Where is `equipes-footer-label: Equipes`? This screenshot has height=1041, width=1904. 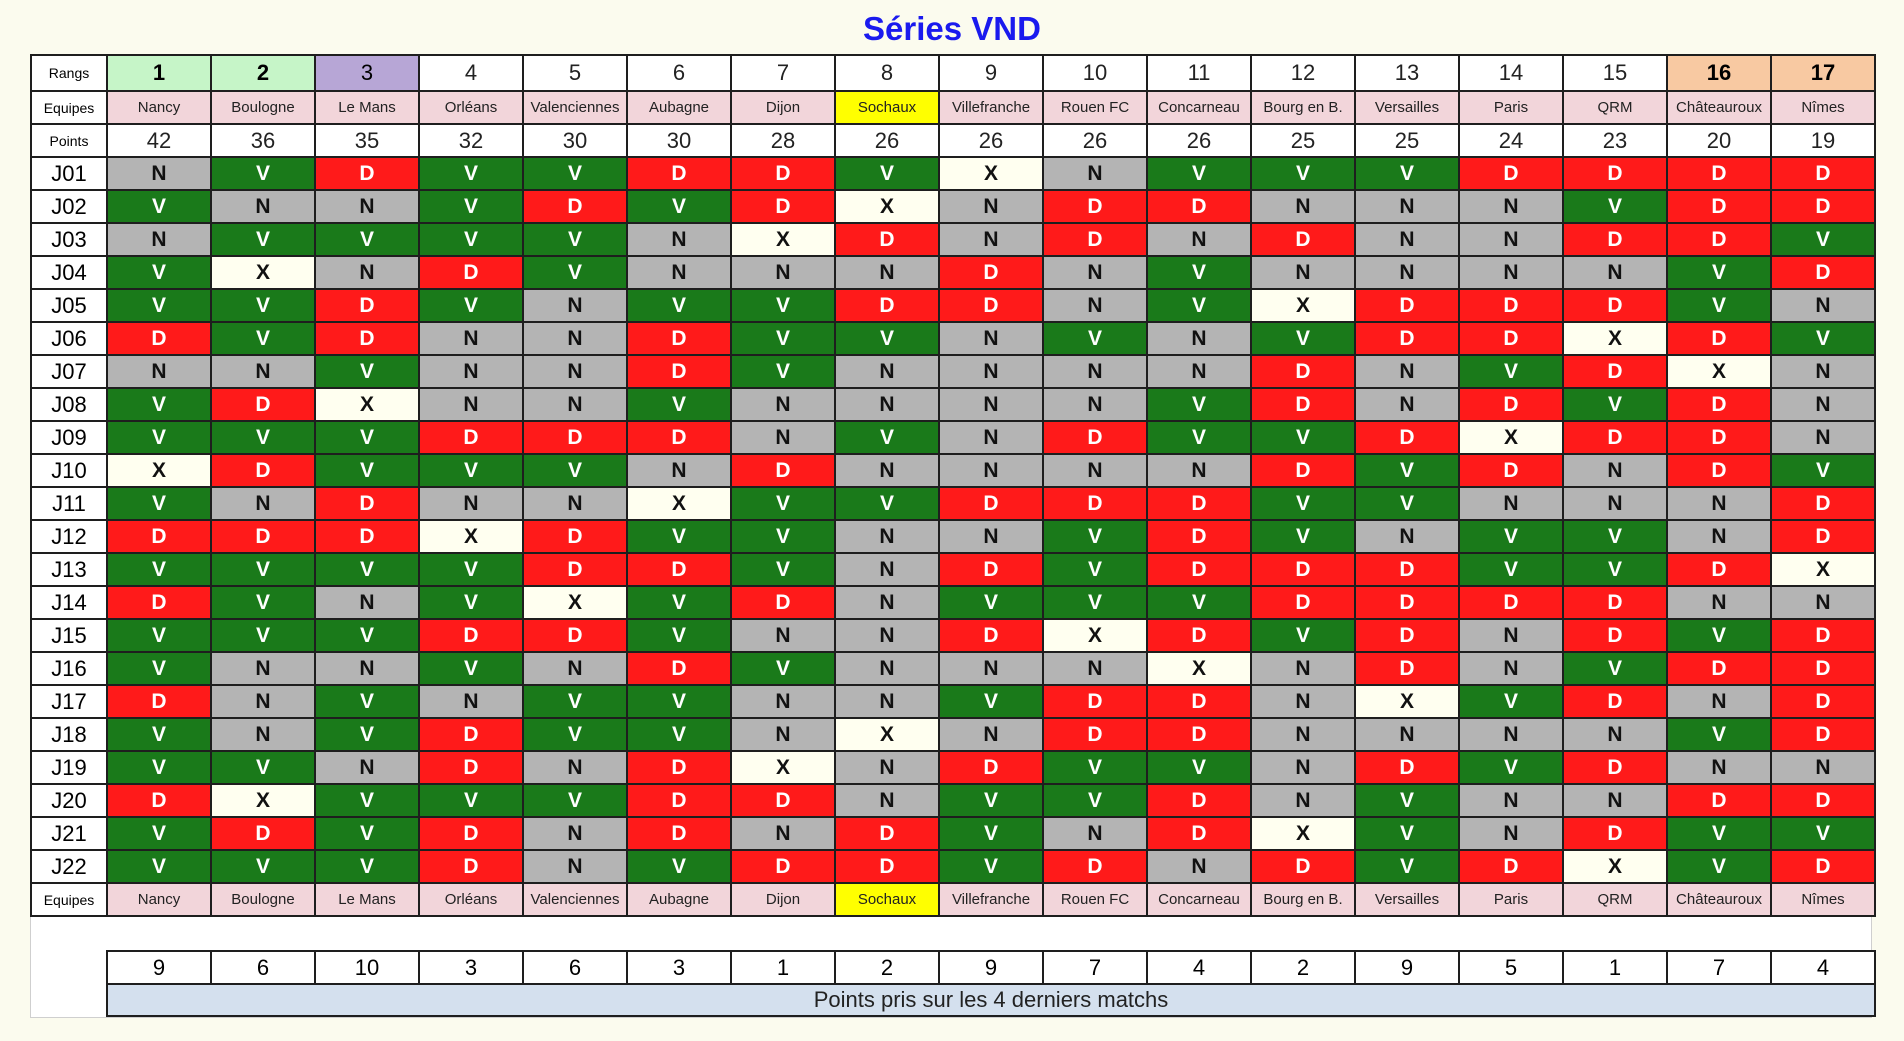 equipes-footer-label: Equipes is located at coordinates (69, 899).